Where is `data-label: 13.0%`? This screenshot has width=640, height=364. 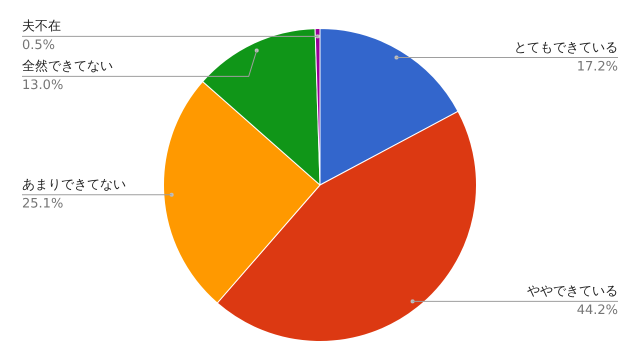 data-label: 13.0% is located at coordinates (43, 86).